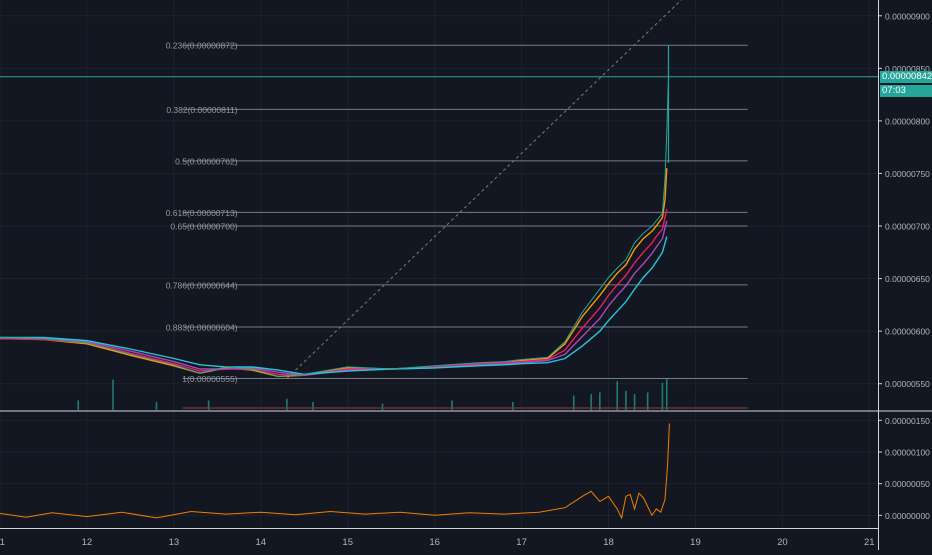 The image size is (932, 555). I want to click on time-axis-label-3: 14, so click(261, 542).